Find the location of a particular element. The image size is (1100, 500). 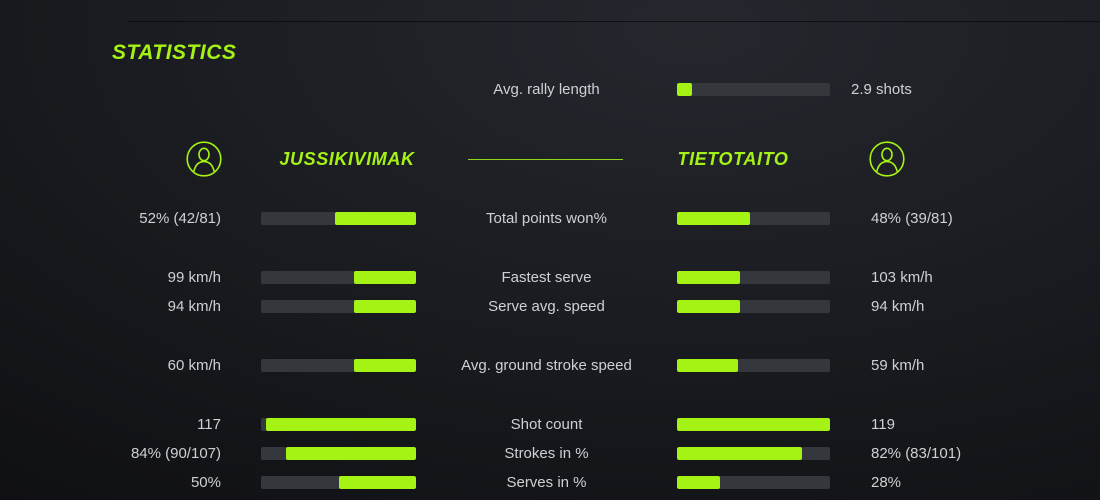

stat-left-value: 60 km/h is located at coordinates (194, 365).